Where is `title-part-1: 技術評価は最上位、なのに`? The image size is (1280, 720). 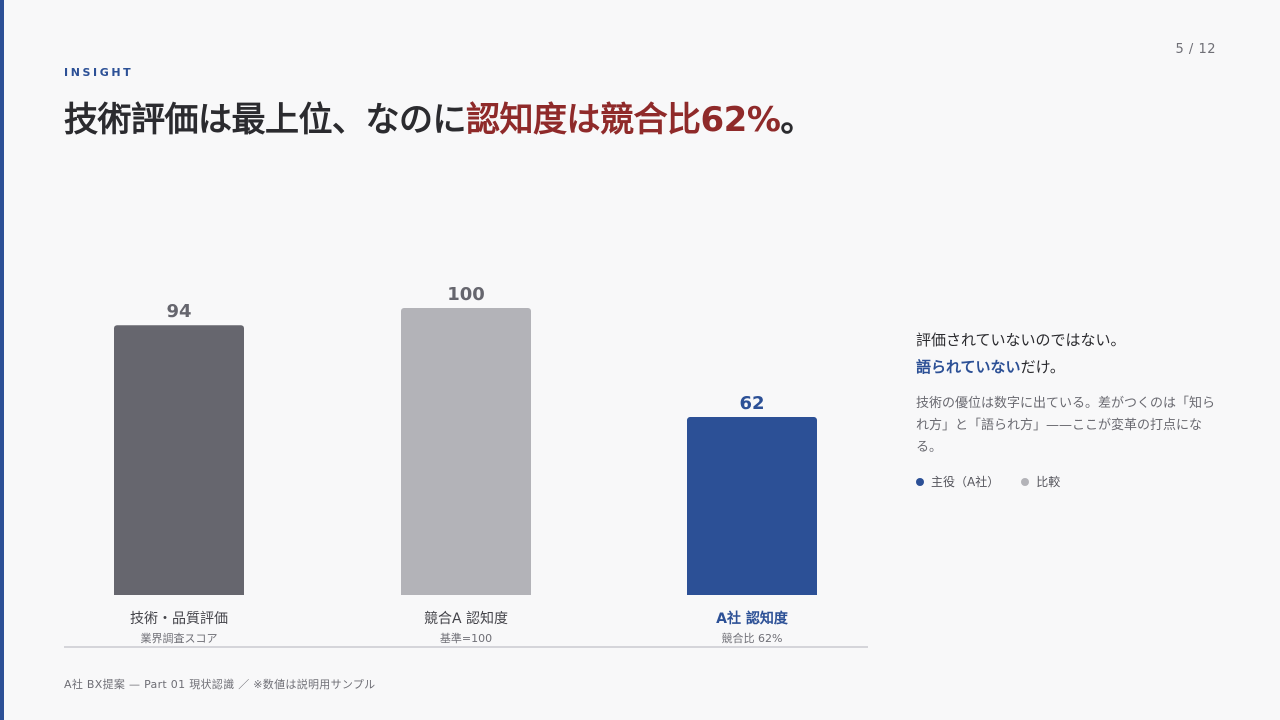 title-part-1: 技術評価は最上位、なのに is located at coordinates (265, 120).